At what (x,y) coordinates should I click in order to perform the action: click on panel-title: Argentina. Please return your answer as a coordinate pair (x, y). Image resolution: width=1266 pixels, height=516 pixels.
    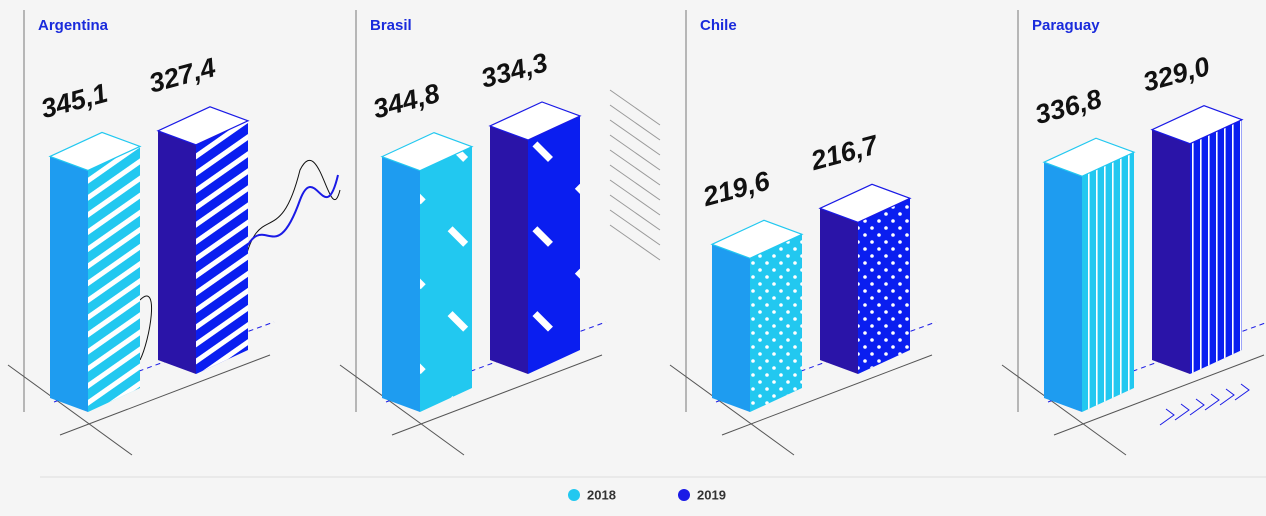
    Looking at the image, I should click on (73, 25).